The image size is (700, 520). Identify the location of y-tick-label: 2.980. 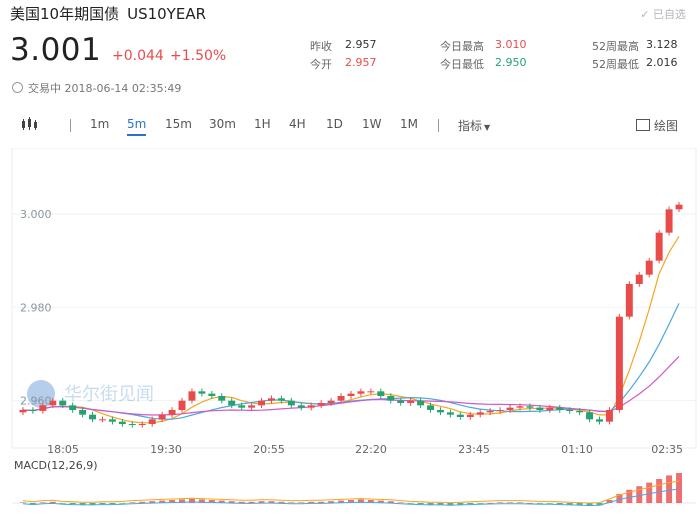
(36, 307).